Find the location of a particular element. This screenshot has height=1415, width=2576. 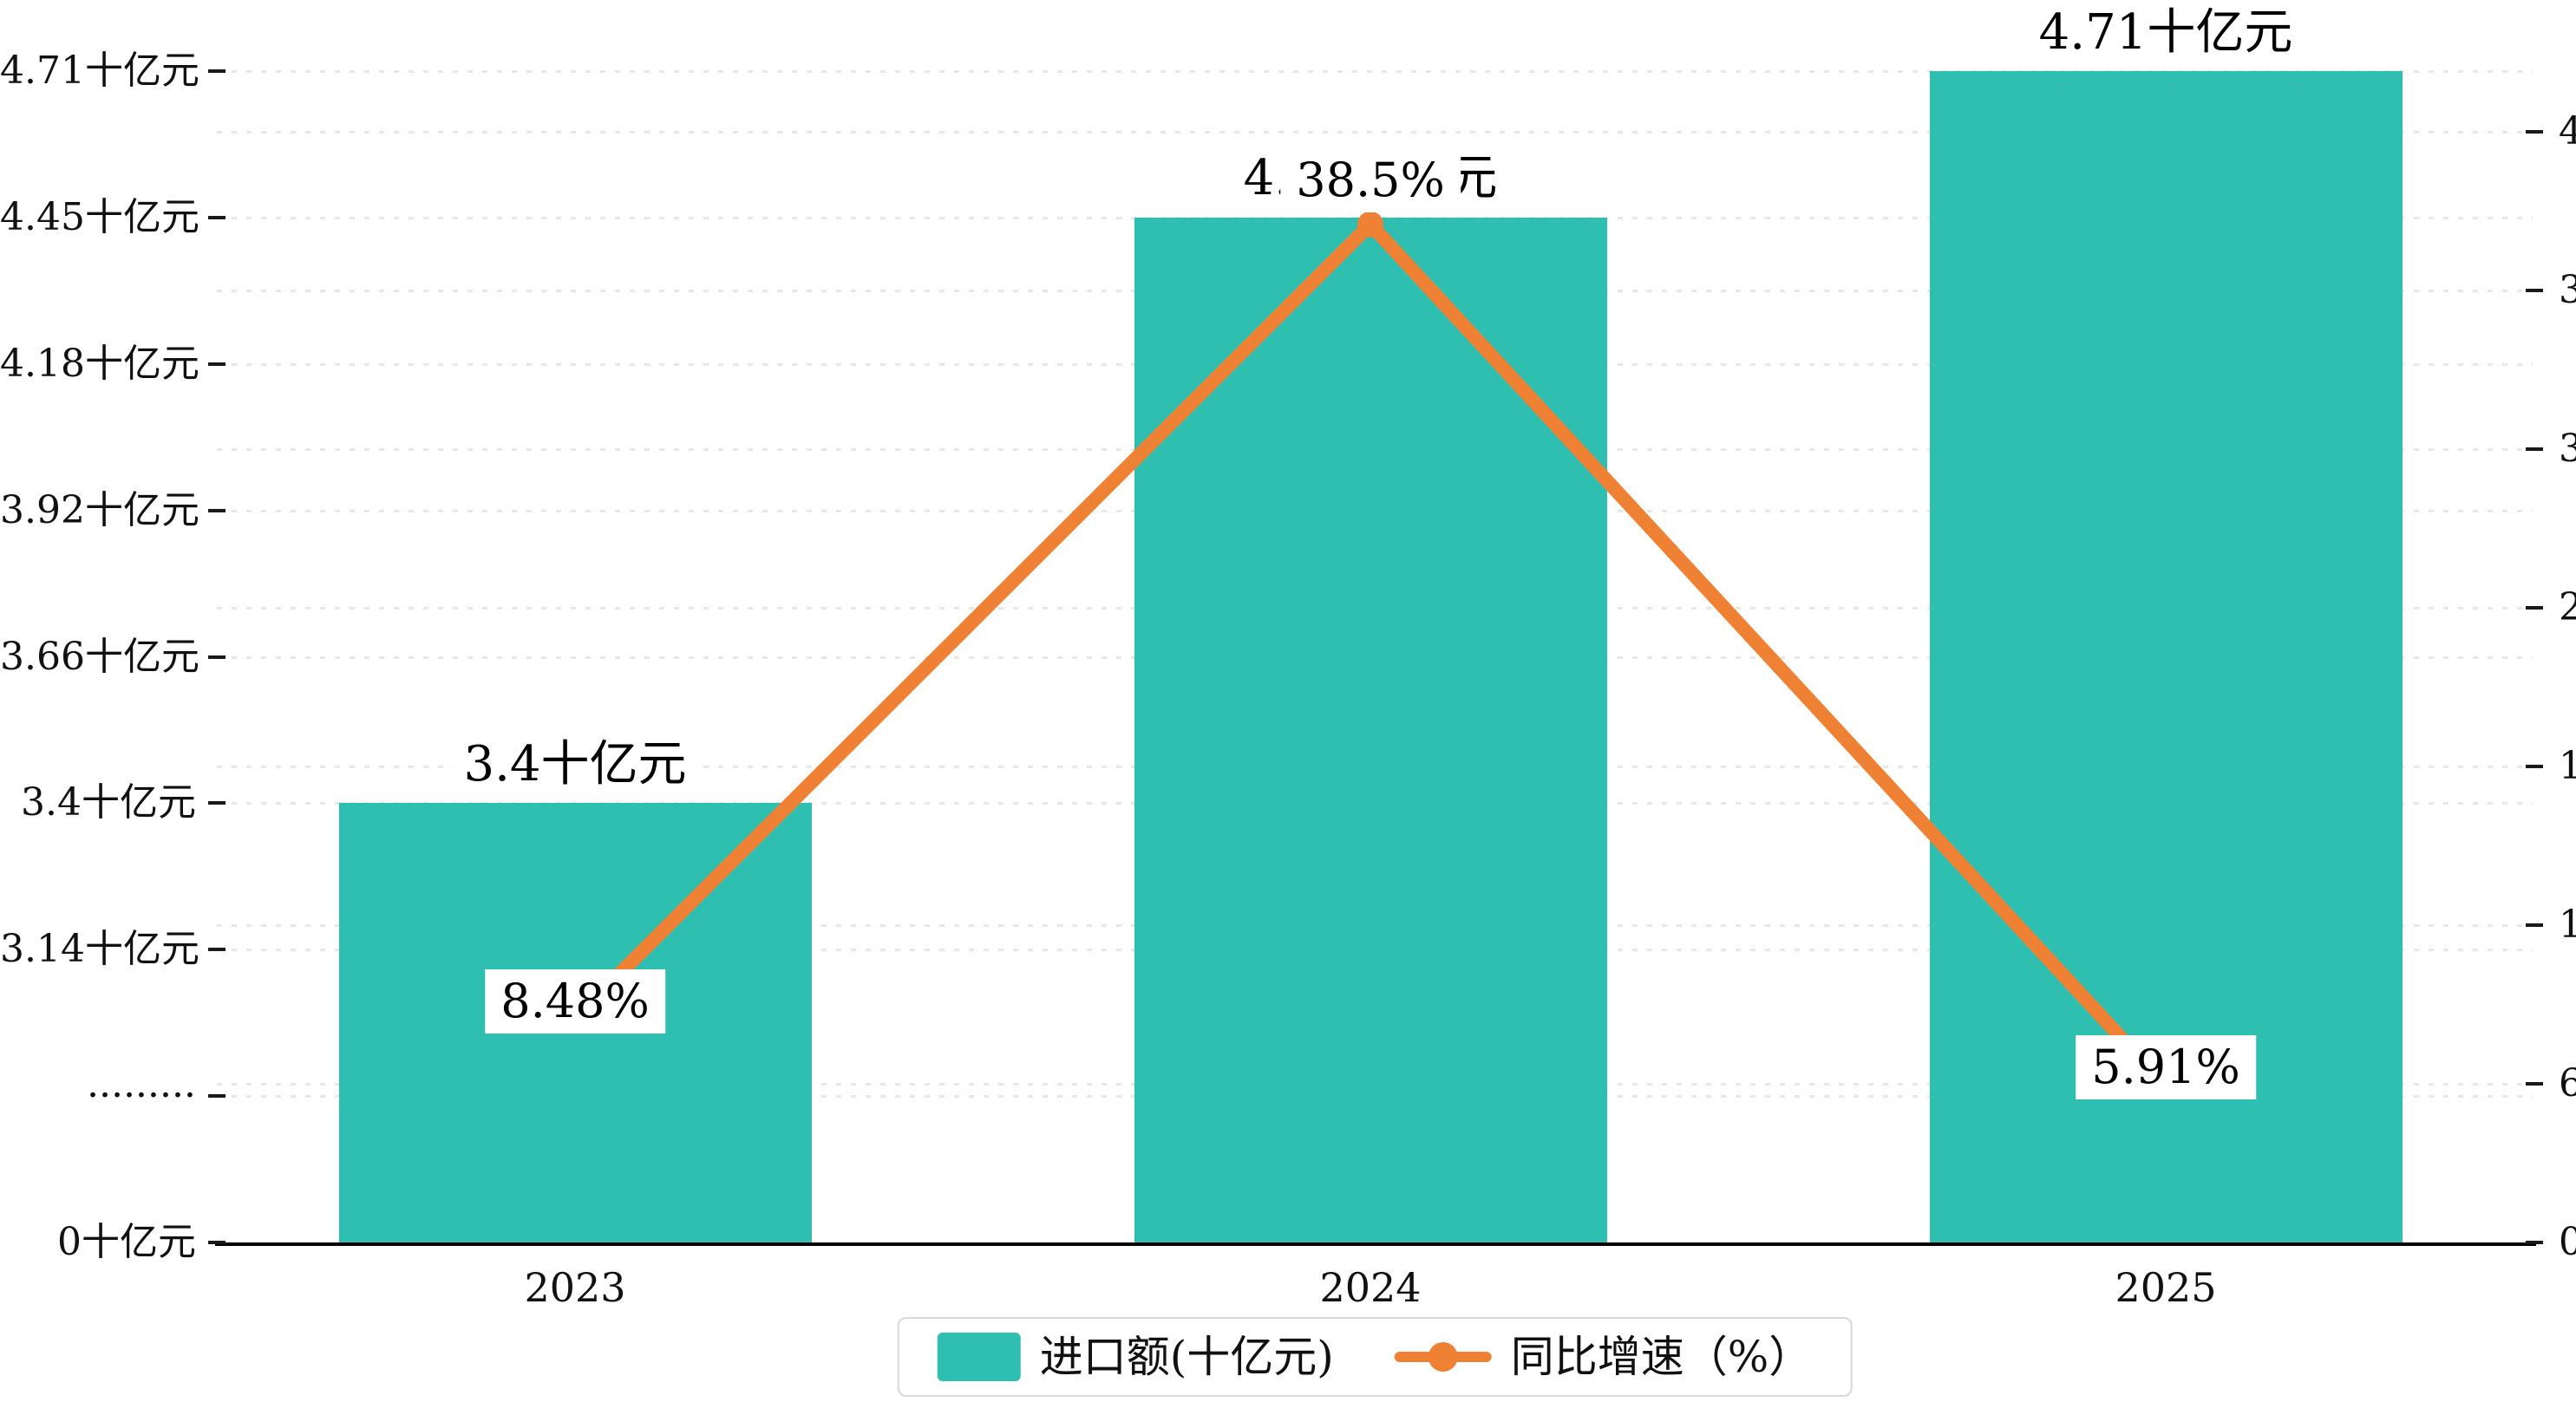

legend: 进口额(十亿元) 同比增速（%） is located at coordinates (1375, 1357).